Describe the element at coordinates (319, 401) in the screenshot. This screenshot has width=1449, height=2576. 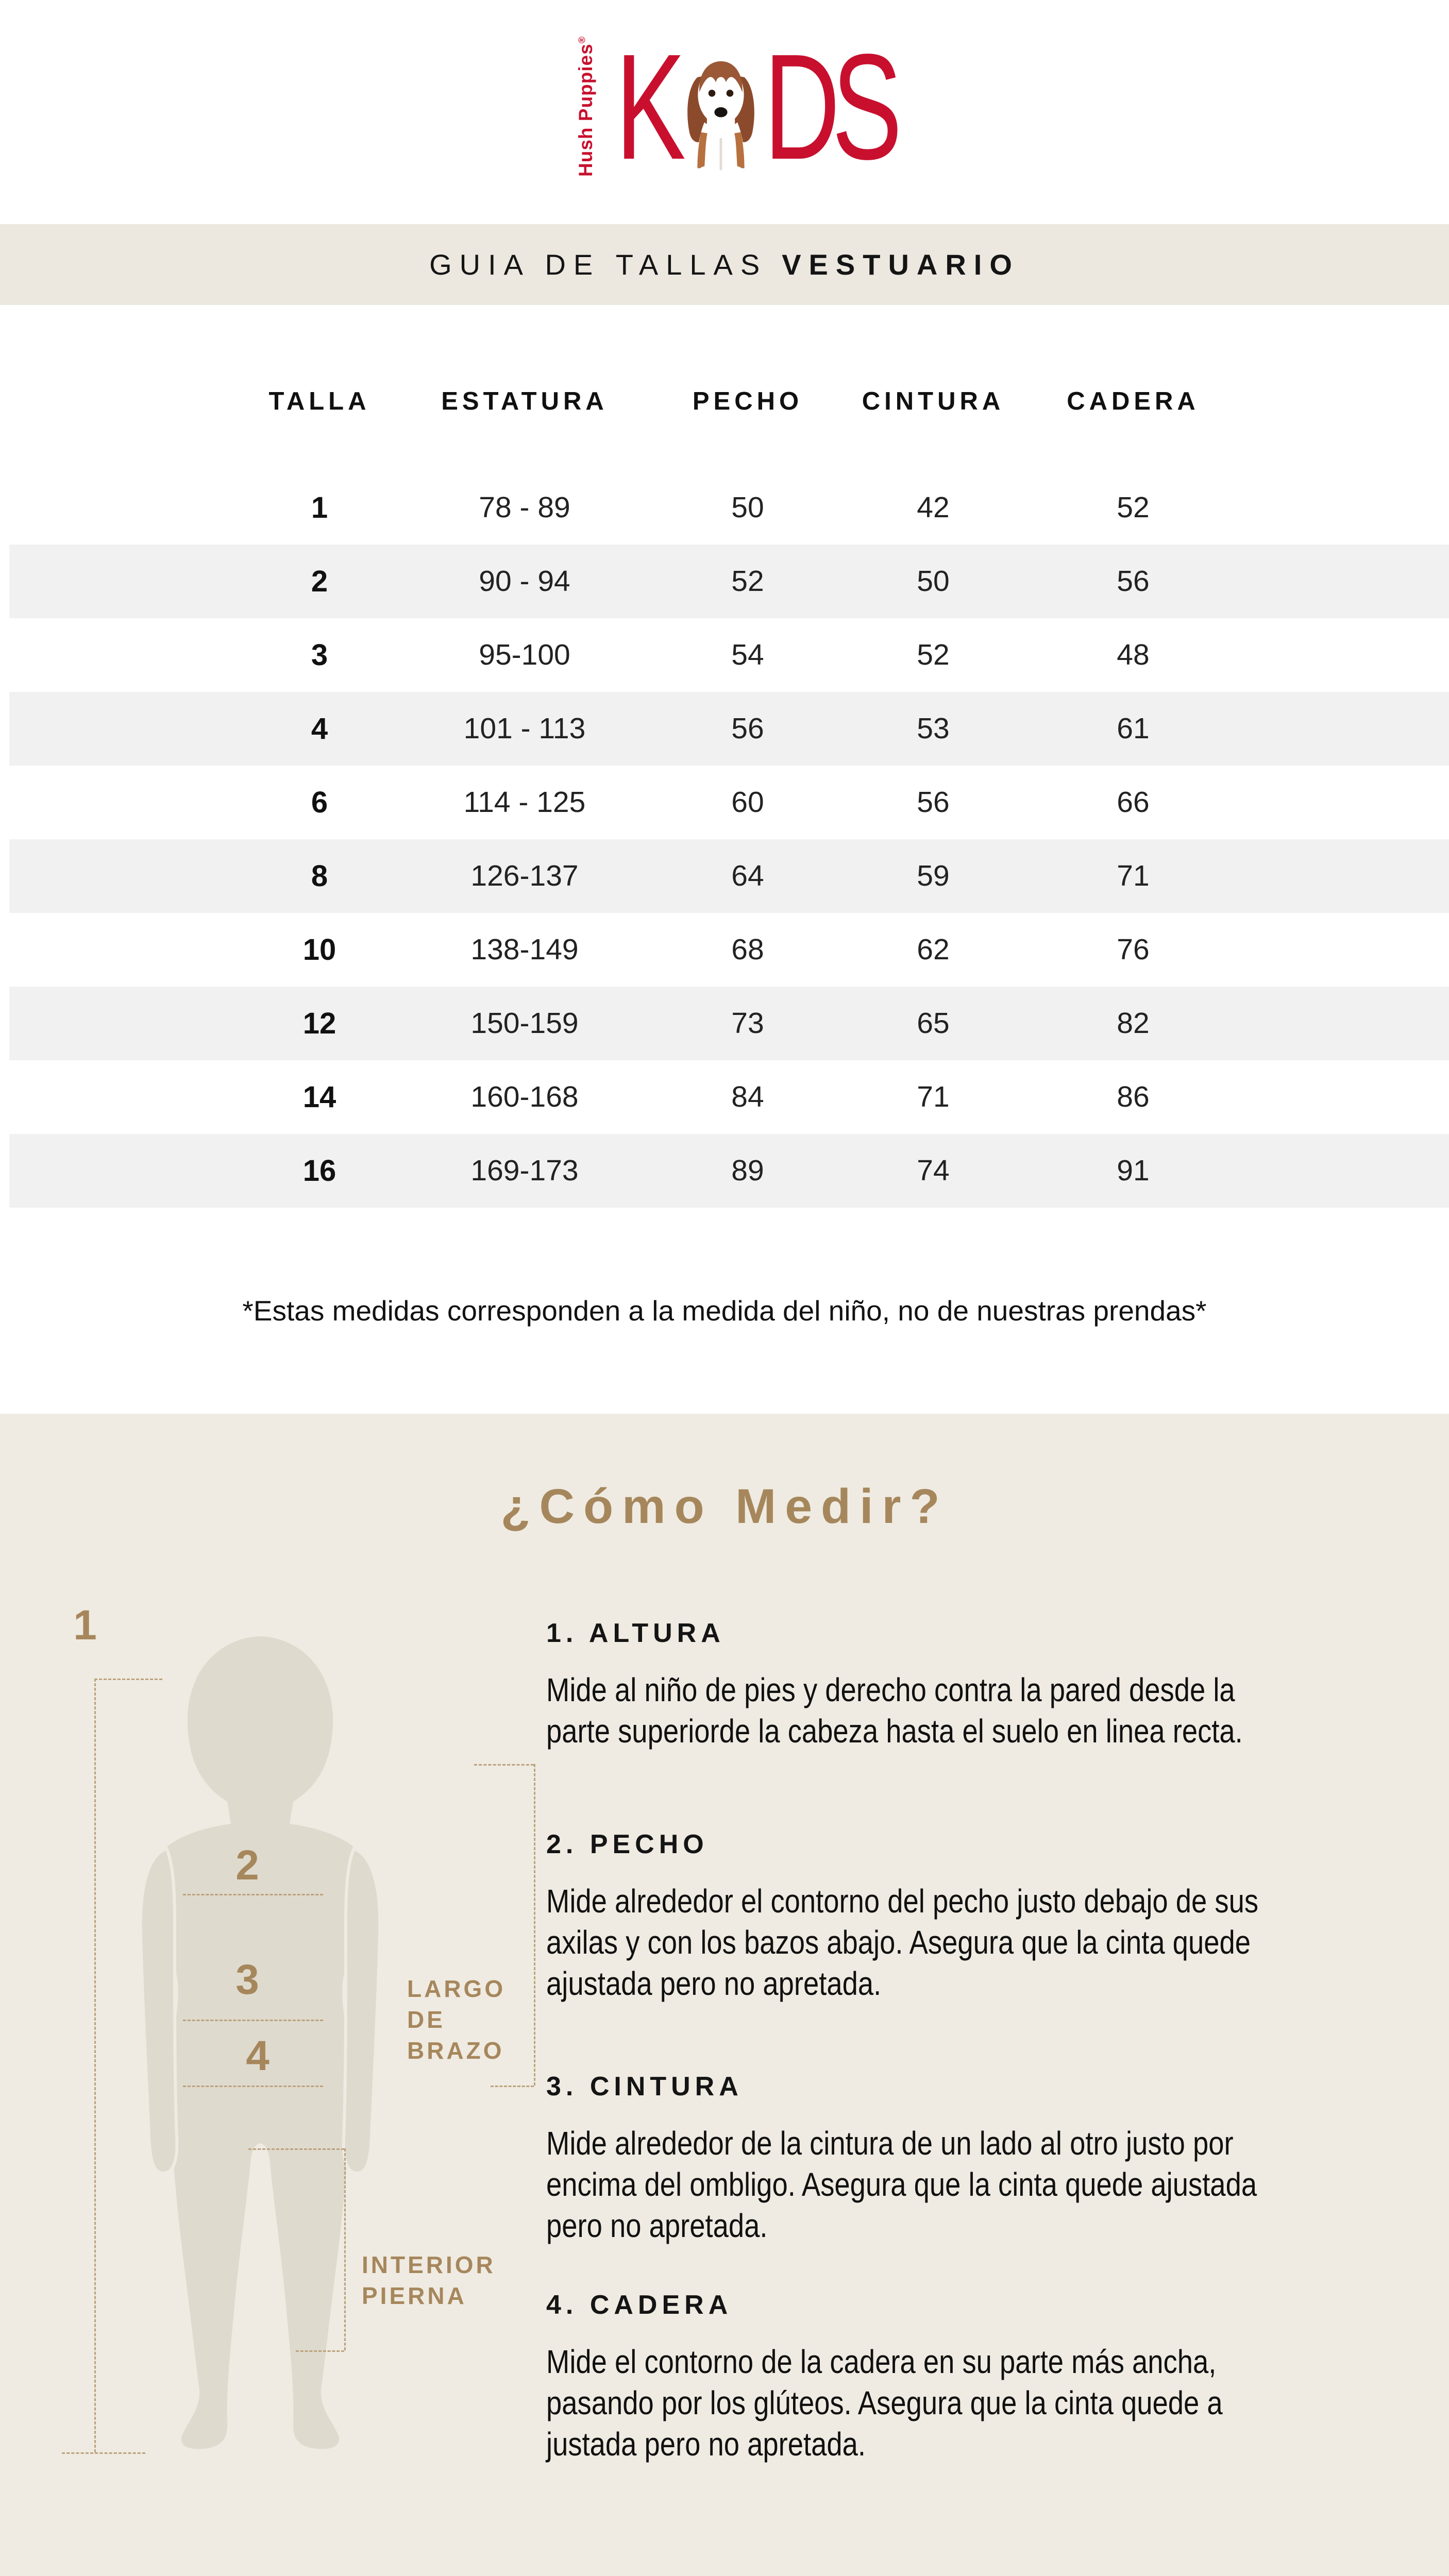
I see `column-header-talla: TALLA` at that location.